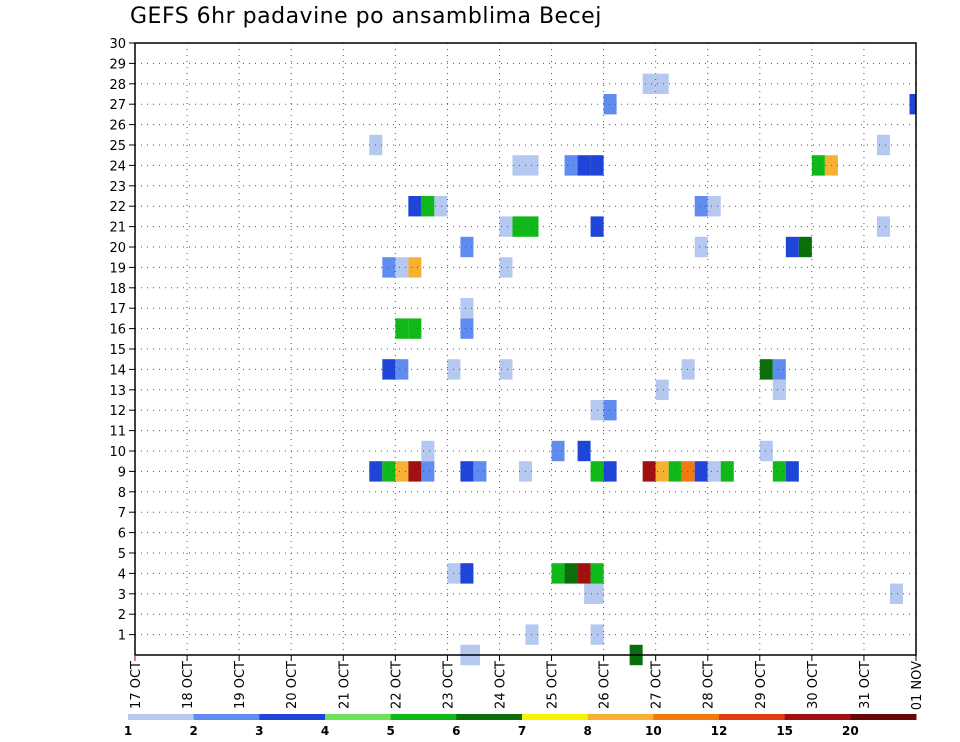  What do you see at coordinates (761, 685) in the screenshot?
I see `x-tick-label: 29 OCT` at bounding box center [761, 685].